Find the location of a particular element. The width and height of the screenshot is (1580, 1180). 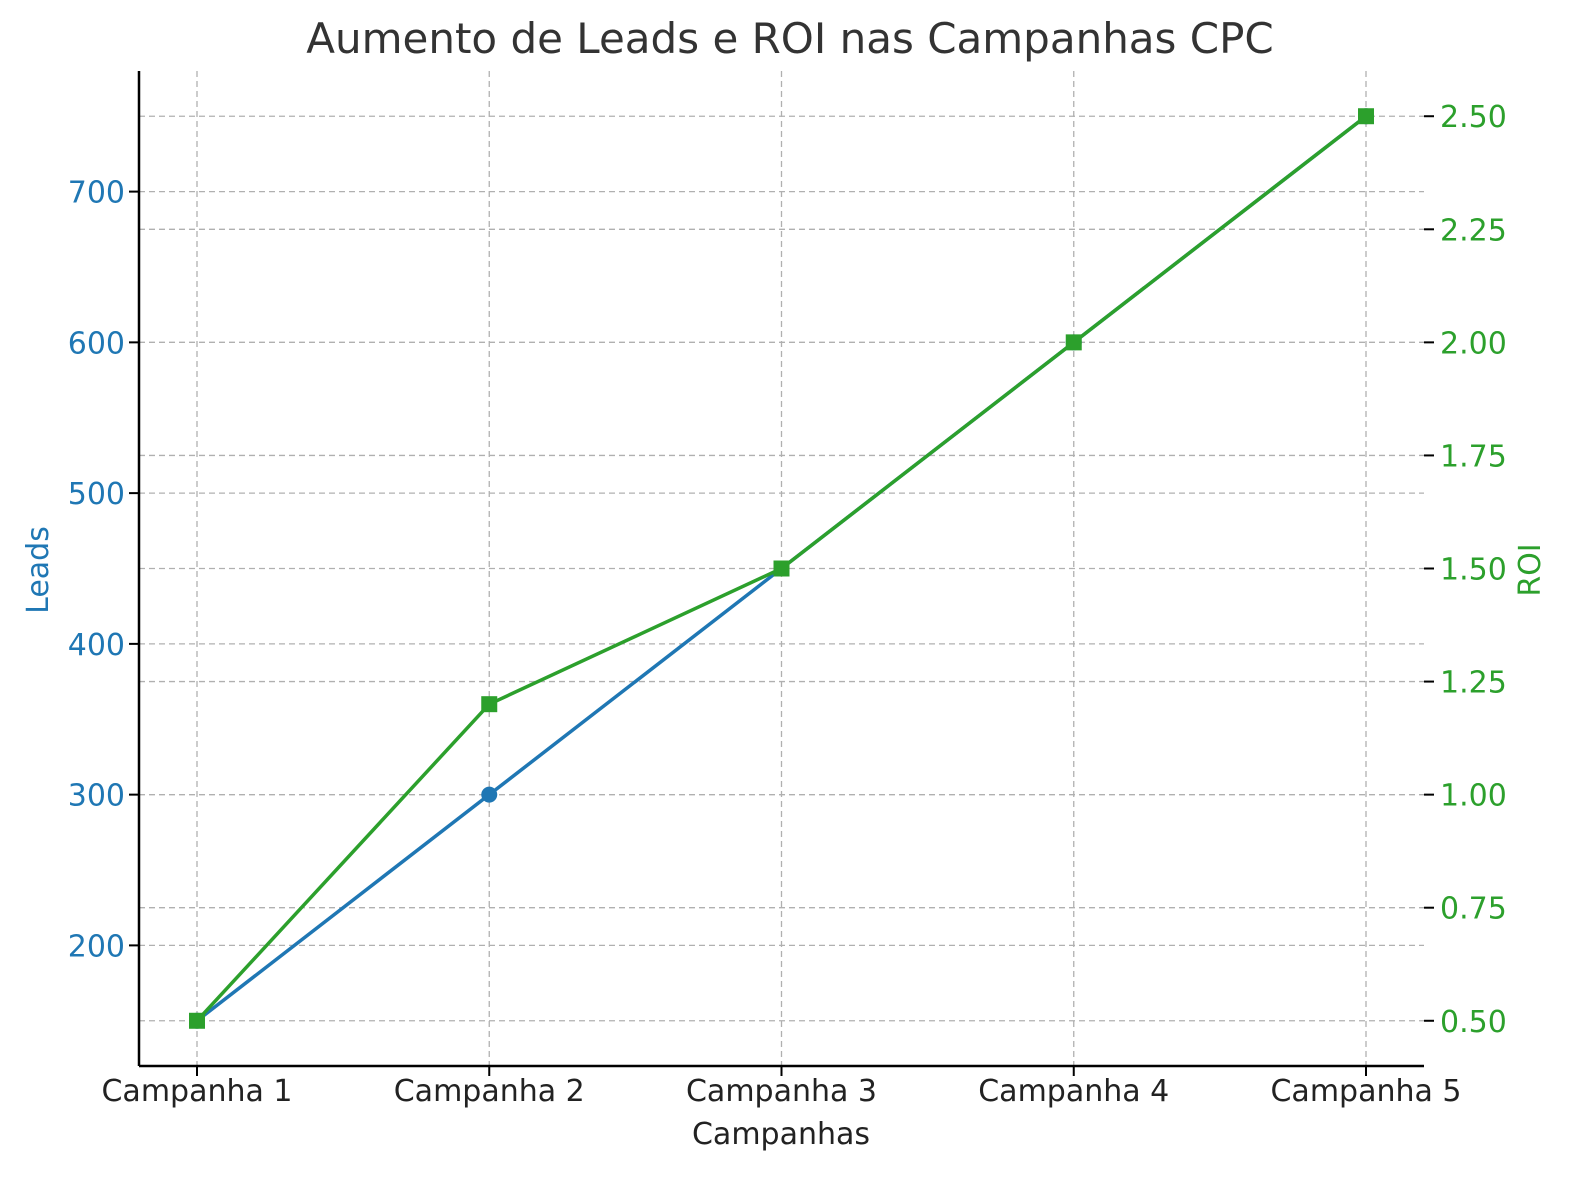

y-right-tick-label: 0.50 is located at coordinates (1473, 1022).